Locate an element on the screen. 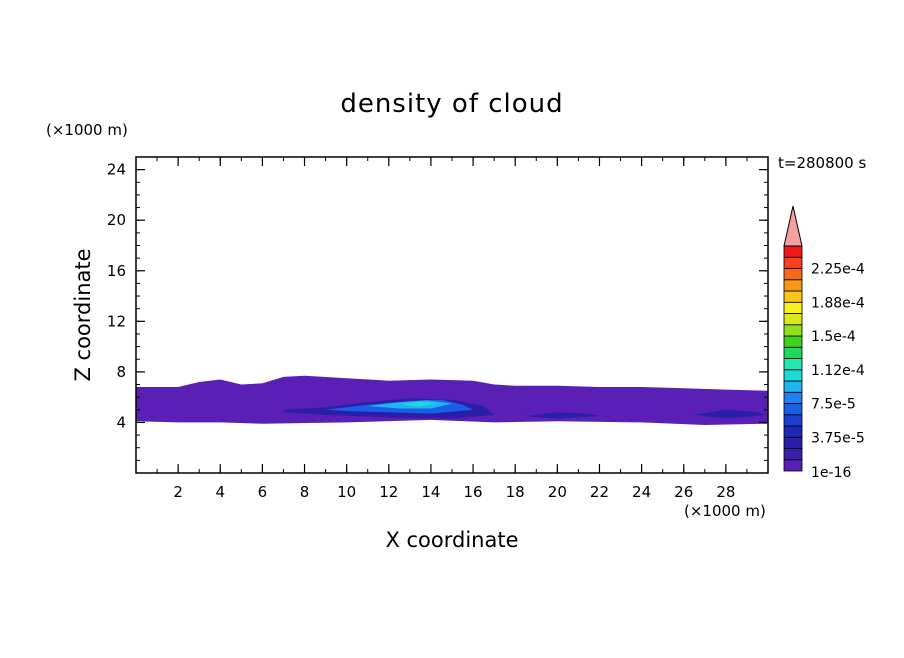 This screenshot has width=904, height=658. z-tick-label: 8 is located at coordinates (121, 372).